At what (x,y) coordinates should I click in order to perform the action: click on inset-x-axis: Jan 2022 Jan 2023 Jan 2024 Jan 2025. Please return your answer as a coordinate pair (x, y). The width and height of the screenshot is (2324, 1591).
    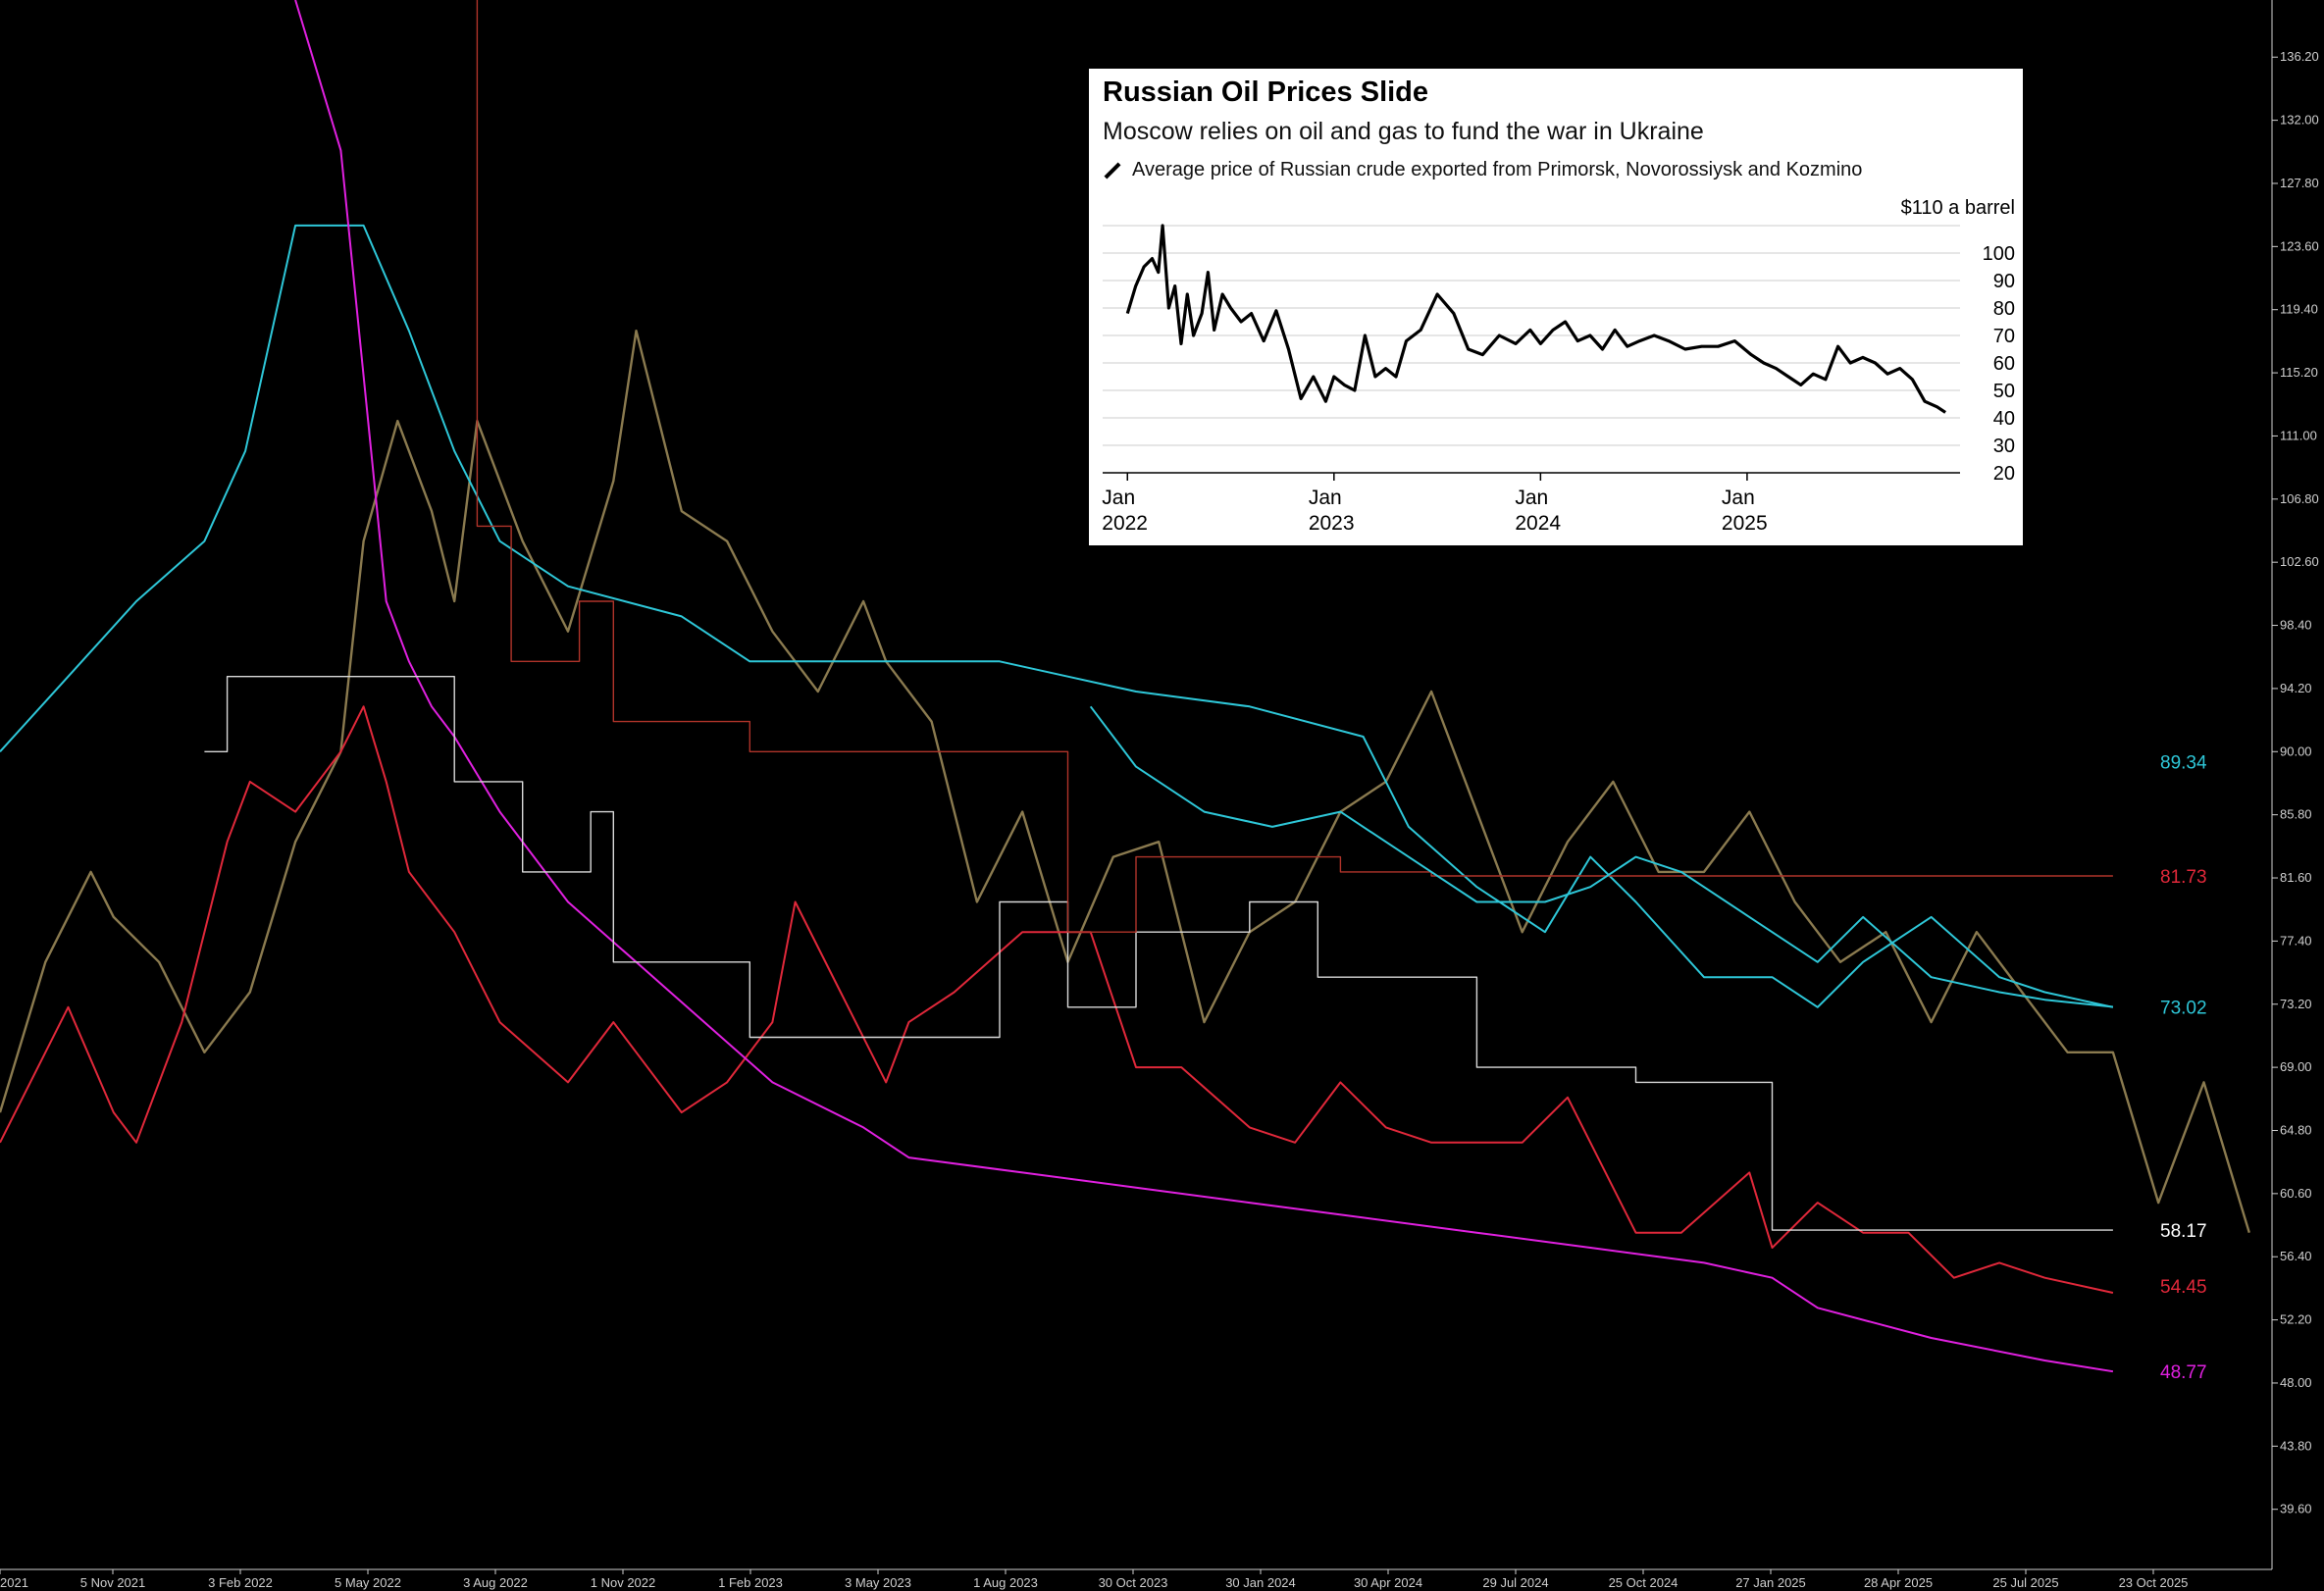
    Looking at the image, I should click on (1435, 504).